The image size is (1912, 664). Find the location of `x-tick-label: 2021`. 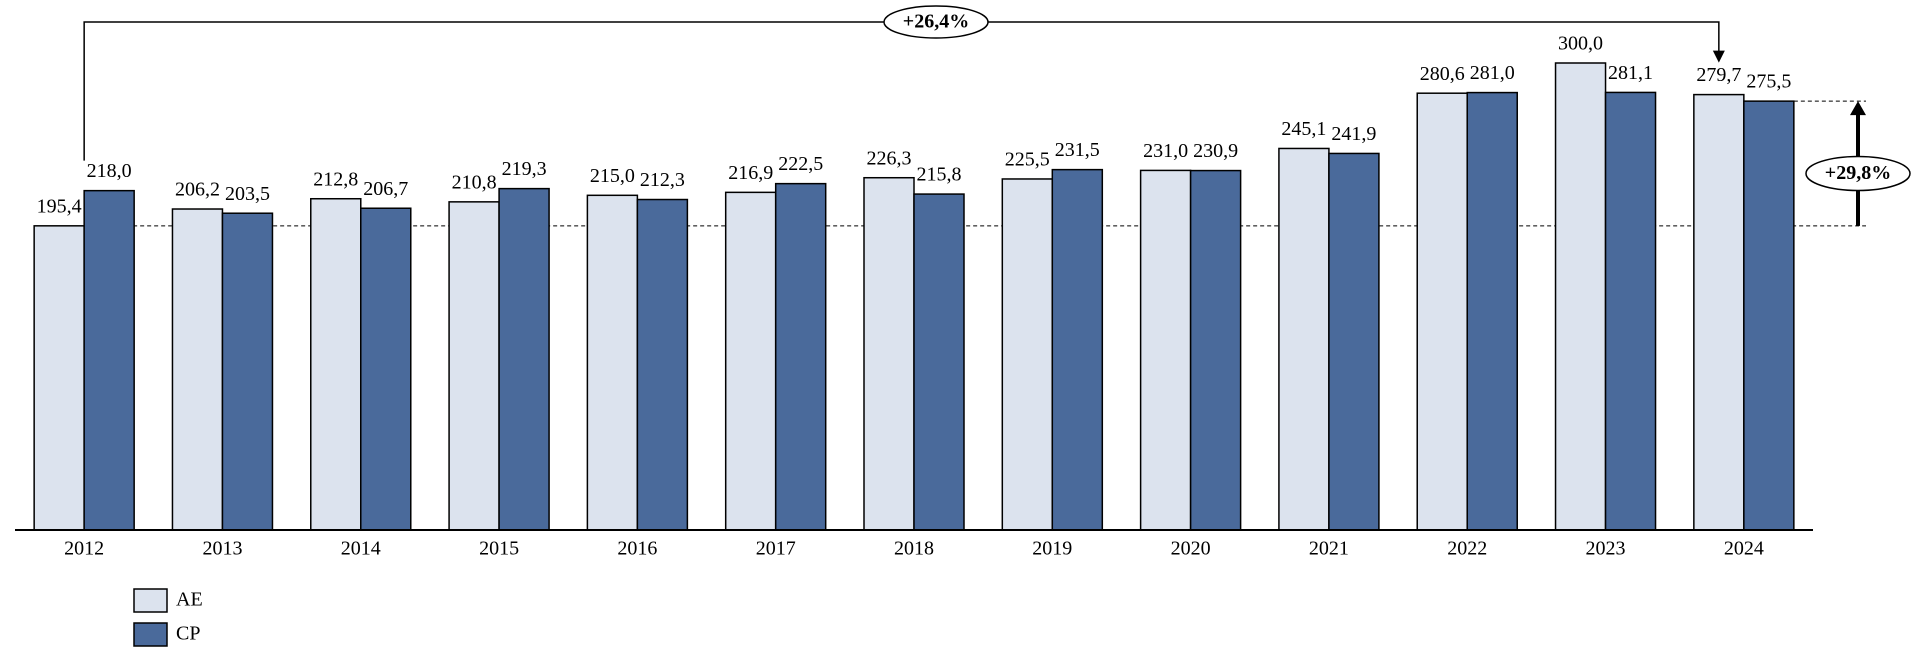

x-tick-label: 2021 is located at coordinates (1329, 549).